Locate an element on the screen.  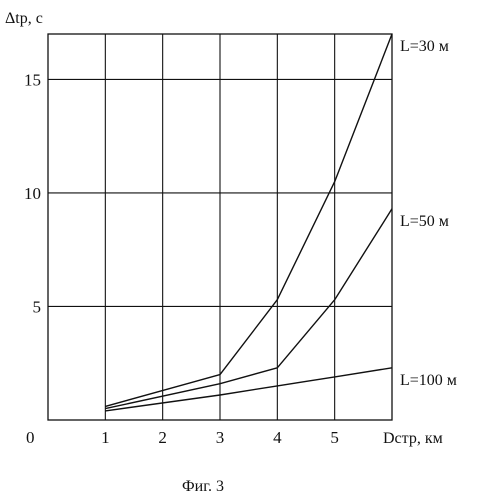
x-tick-label: 2 is located at coordinates (162, 437).